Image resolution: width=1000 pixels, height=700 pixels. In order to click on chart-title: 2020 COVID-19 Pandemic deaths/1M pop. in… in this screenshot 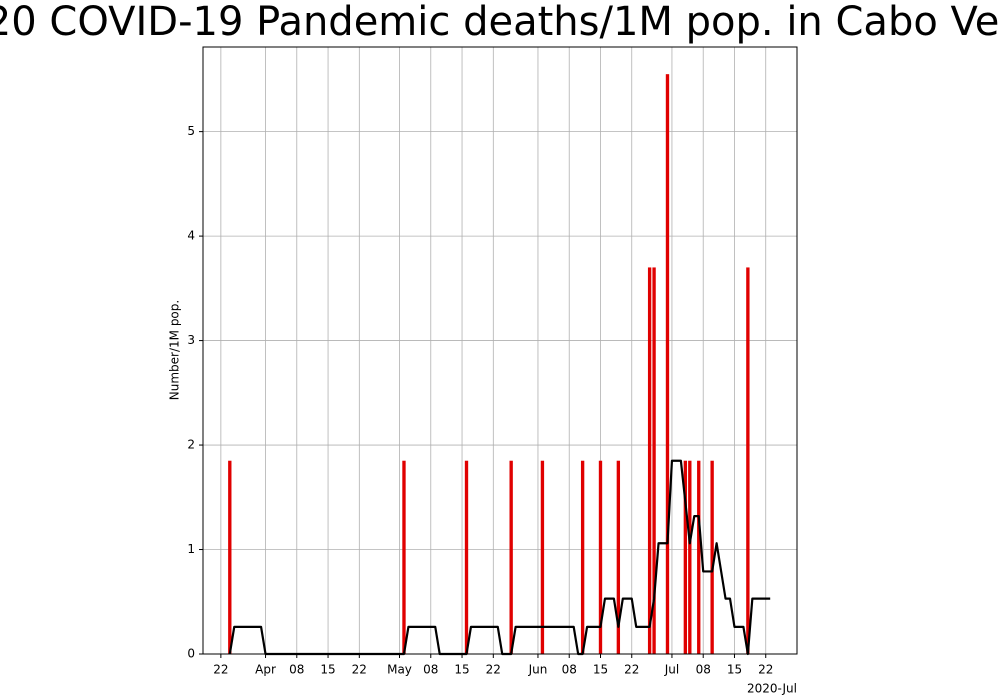, I will do `click(500, 22)`.